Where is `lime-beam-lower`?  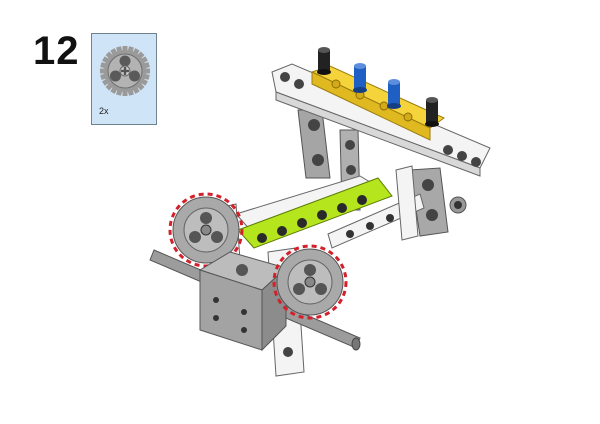
lime-beam-lower is located at coordinates (315, 213).